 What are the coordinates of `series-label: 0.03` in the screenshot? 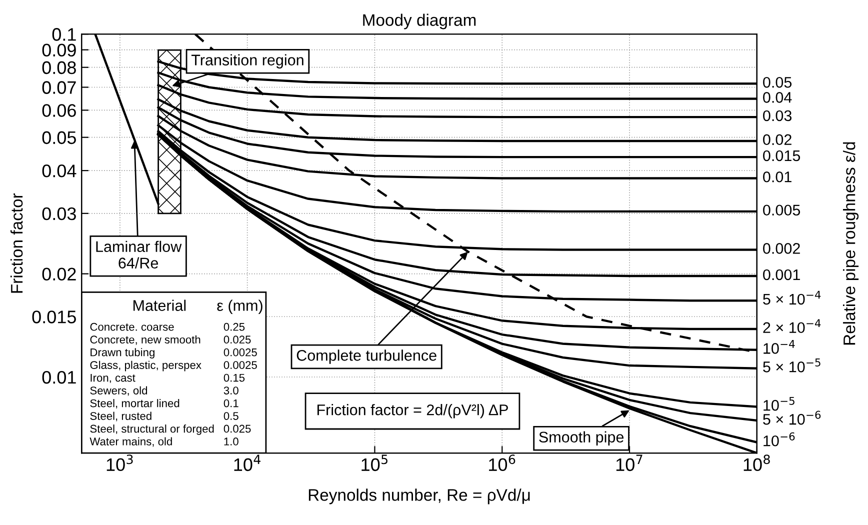 It's located at (777, 116).